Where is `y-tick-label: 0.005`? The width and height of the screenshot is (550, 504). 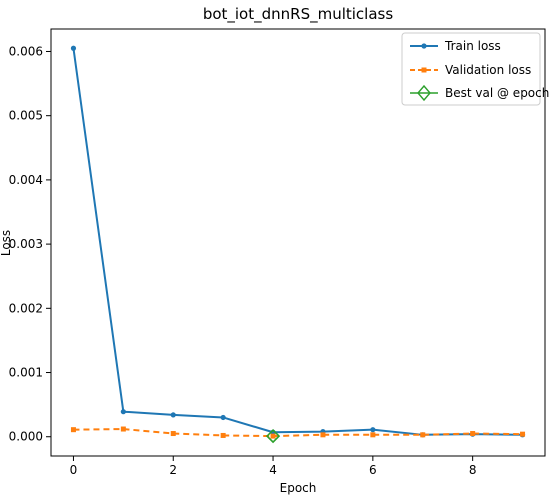 y-tick-label: 0.005 is located at coordinates (26, 116).